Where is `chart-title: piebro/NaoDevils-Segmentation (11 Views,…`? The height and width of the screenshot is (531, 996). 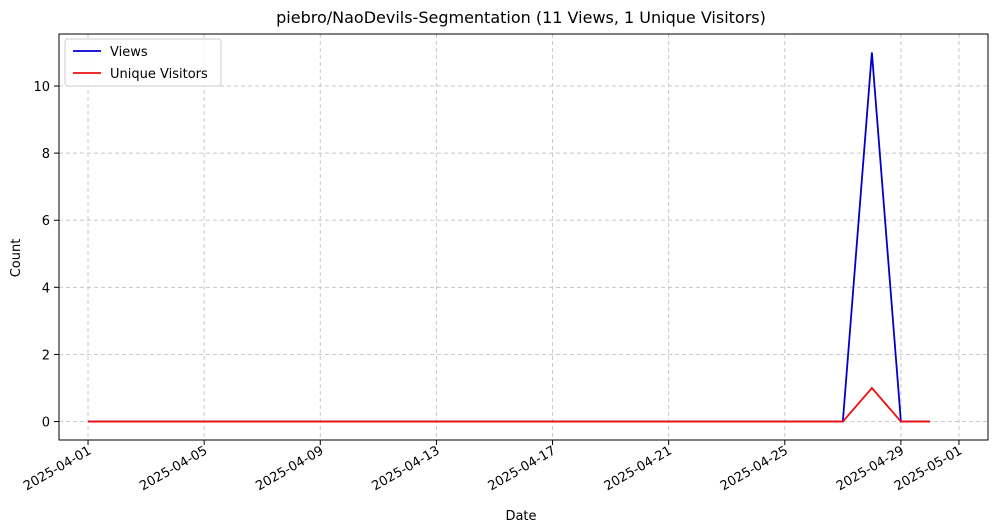 chart-title: piebro/NaoDevils-Segmentation (11 Views,… is located at coordinates (521, 17).